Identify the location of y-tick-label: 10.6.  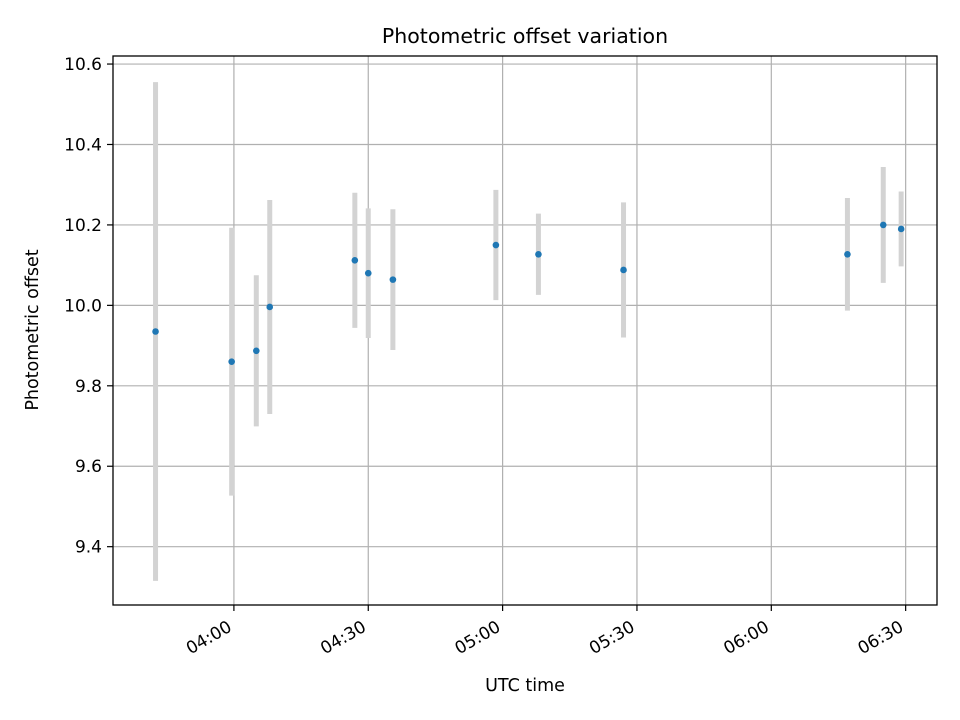
(83, 65).